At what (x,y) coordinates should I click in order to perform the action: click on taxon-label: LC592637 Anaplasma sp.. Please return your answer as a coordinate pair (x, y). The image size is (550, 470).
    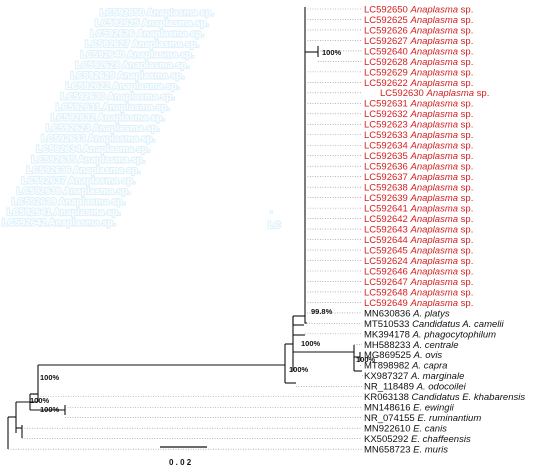
    Looking at the image, I should click on (418, 177).